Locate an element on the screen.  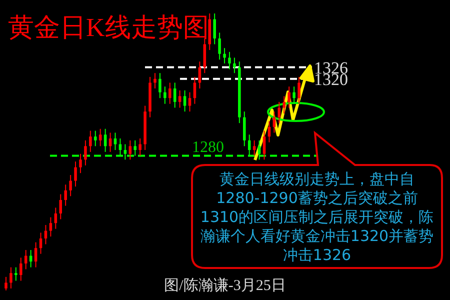
ref-line-label: 1280 is located at coordinates (208, 147).